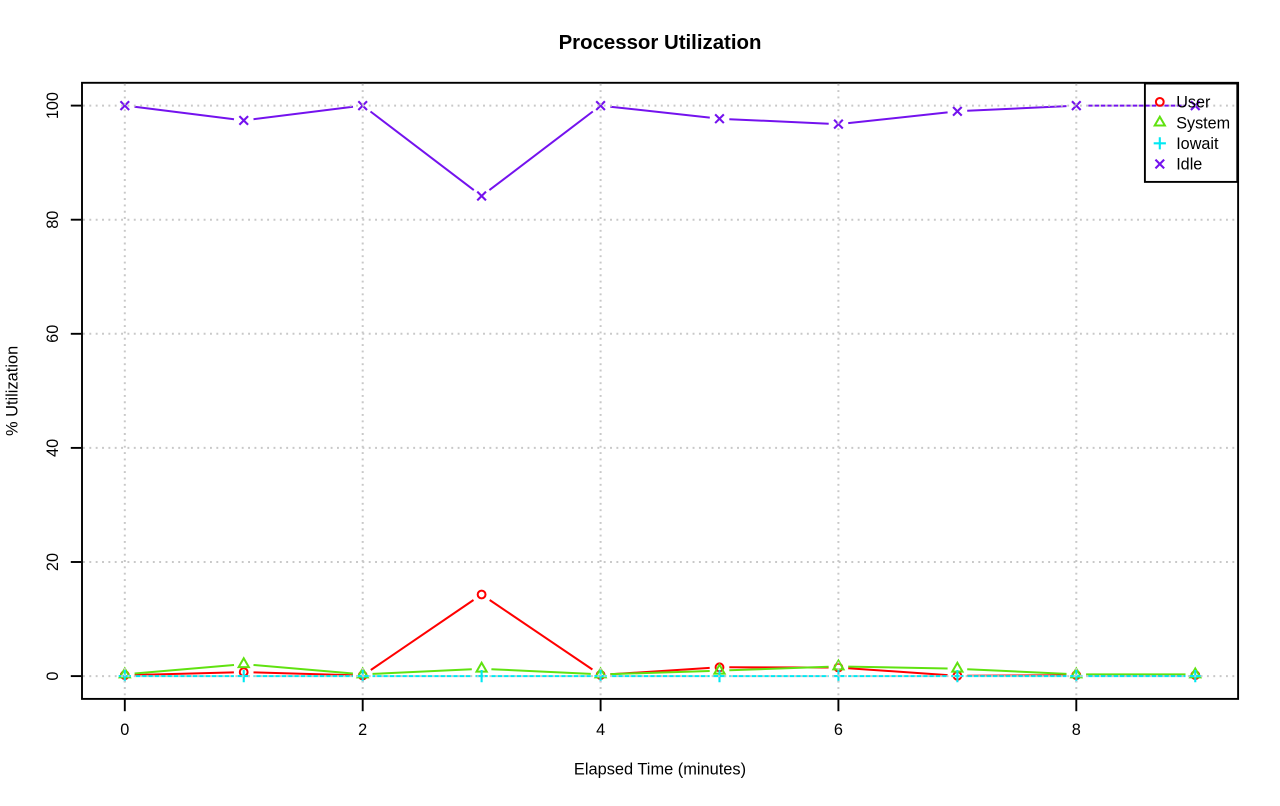 The width and height of the screenshot is (1280, 806). Describe the element at coordinates (660, 43) in the screenshot. I see `svg-text: Processor Utilization` at that location.